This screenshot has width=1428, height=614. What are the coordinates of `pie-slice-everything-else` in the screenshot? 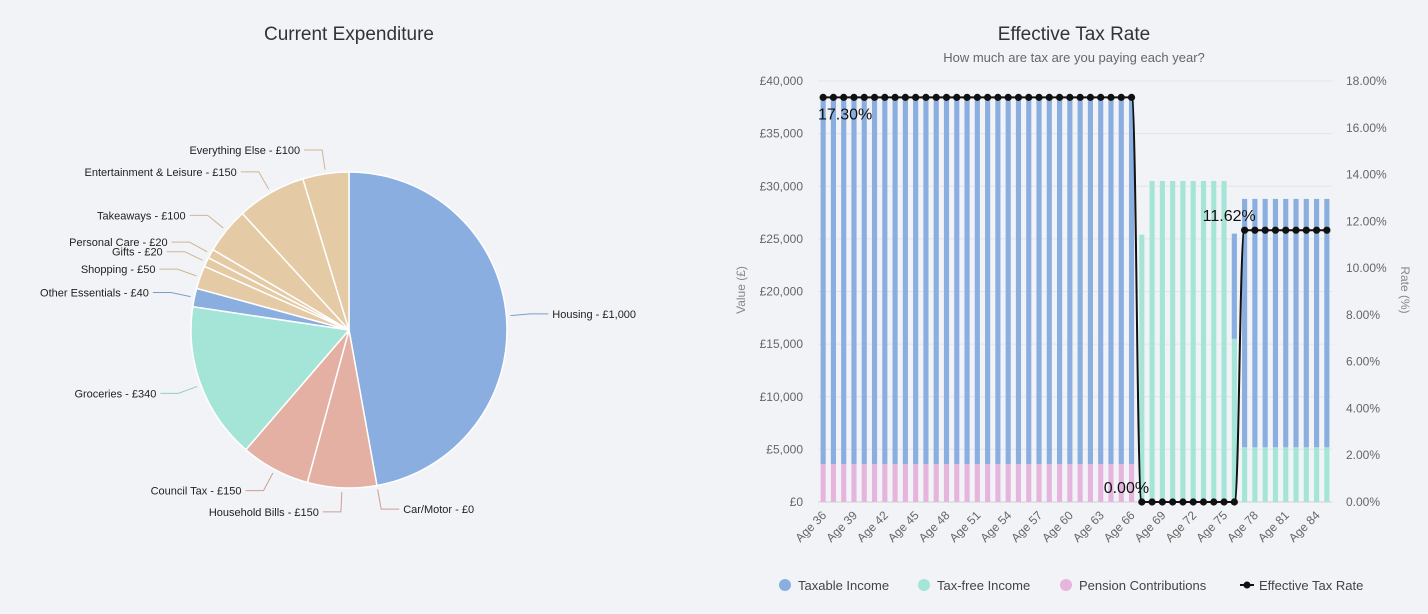 It's located at (325, 251).